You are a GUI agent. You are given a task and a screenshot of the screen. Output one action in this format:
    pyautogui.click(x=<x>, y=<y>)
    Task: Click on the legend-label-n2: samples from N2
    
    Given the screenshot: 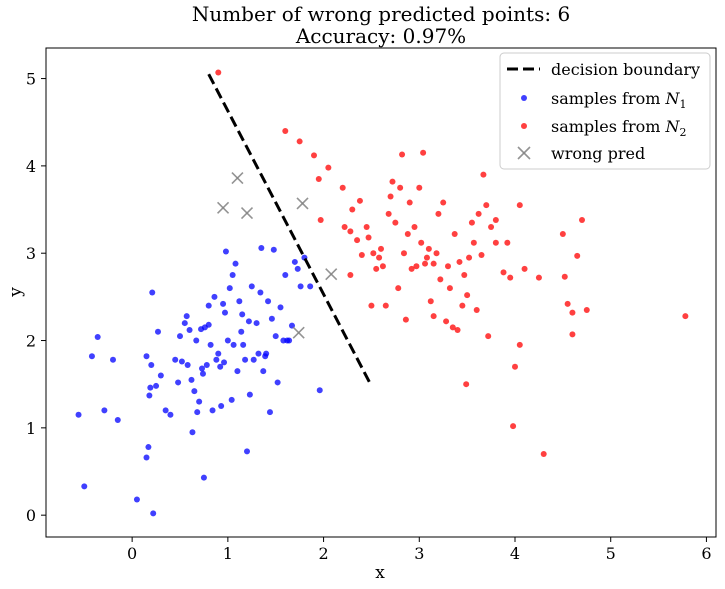 What is the action you would take?
    pyautogui.click(x=619, y=128)
    